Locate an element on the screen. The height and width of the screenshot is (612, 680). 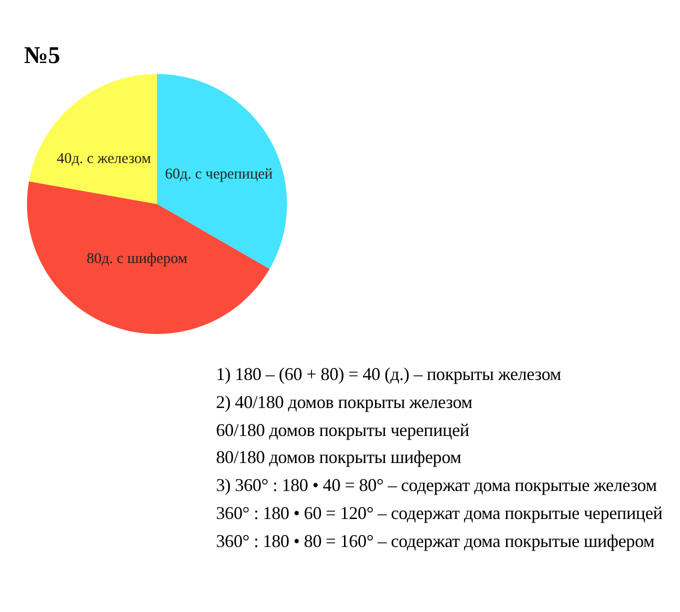
text: 360° : 180 • 60 = 120° – содержат дома покрытые черепицей is located at coordinates (439, 513).